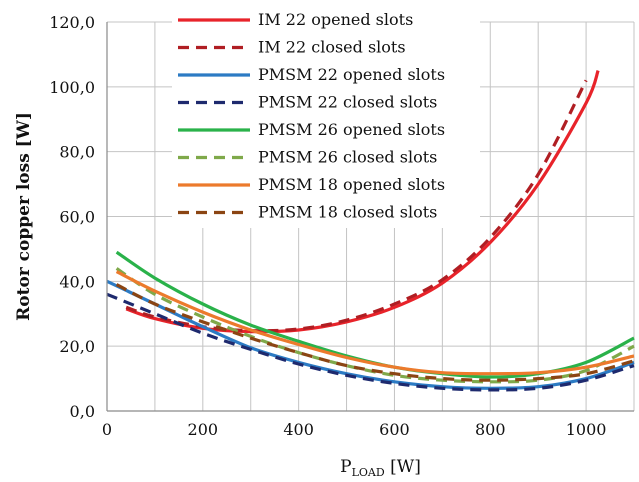  I want to click on y-tick-label: 40,0, so click(77, 281).